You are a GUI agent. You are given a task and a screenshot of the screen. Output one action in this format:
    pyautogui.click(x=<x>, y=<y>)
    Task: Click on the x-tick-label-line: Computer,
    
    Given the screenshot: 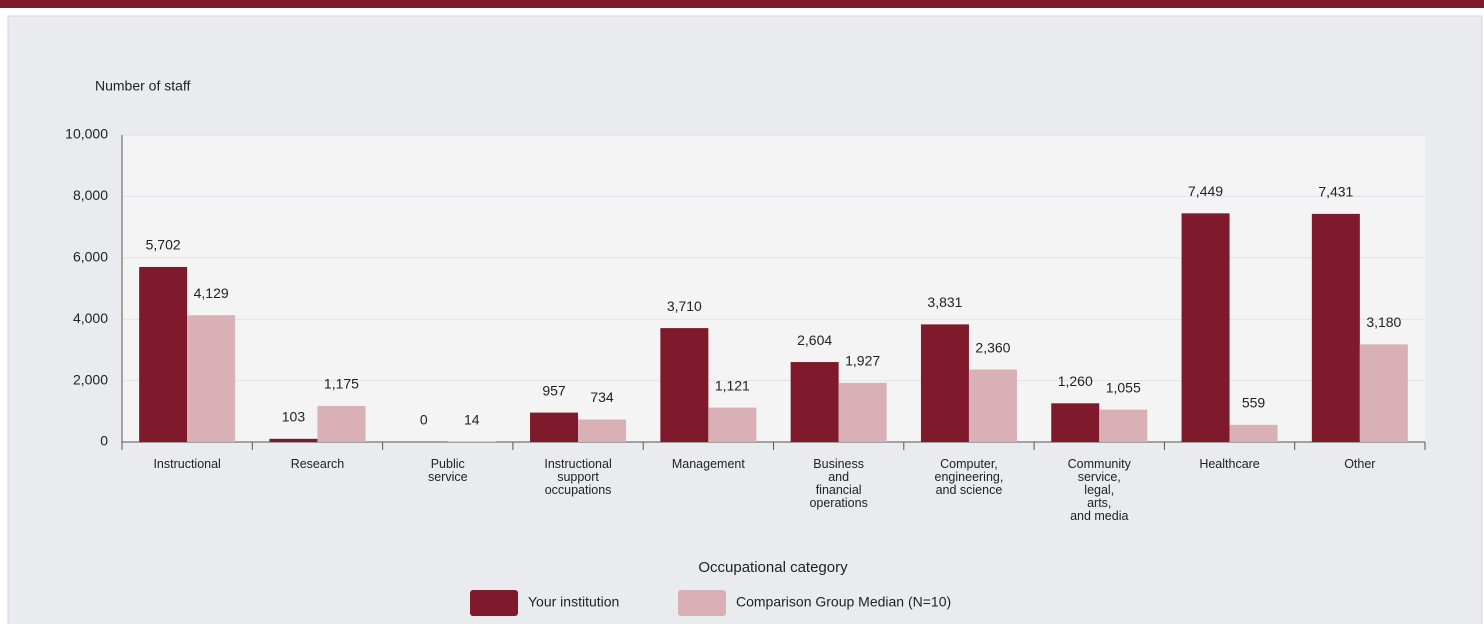 What is the action you would take?
    pyautogui.click(x=969, y=464)
    